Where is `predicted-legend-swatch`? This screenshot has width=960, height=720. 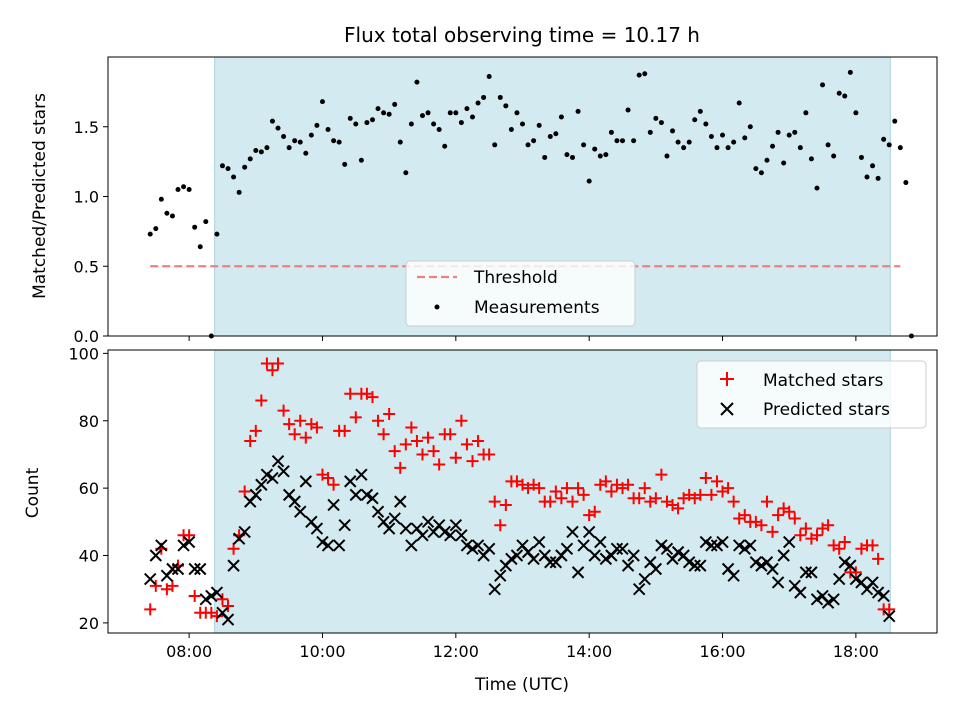
predicted-legend-swatch is located at coordinates (727, 409).